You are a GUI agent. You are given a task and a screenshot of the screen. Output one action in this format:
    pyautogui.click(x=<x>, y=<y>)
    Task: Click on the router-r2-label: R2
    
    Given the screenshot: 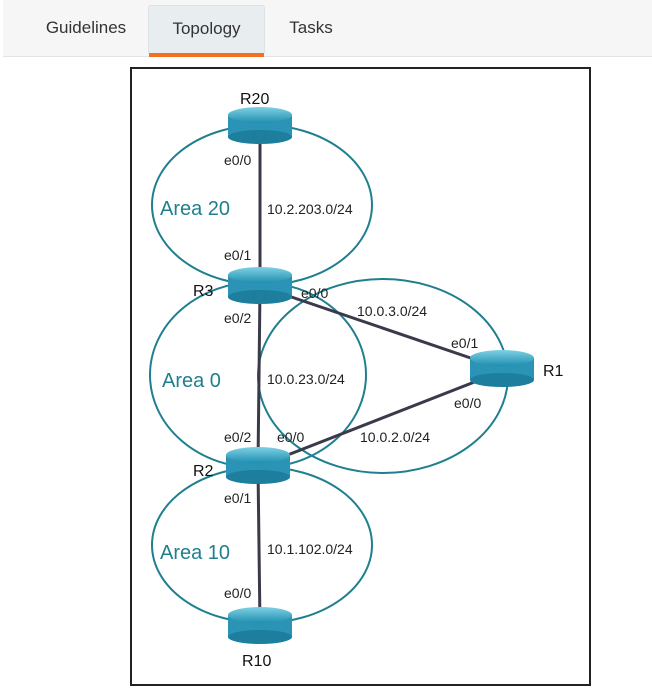 What is the action you would take?
    pyautogui.click(x=203, y=471)
    